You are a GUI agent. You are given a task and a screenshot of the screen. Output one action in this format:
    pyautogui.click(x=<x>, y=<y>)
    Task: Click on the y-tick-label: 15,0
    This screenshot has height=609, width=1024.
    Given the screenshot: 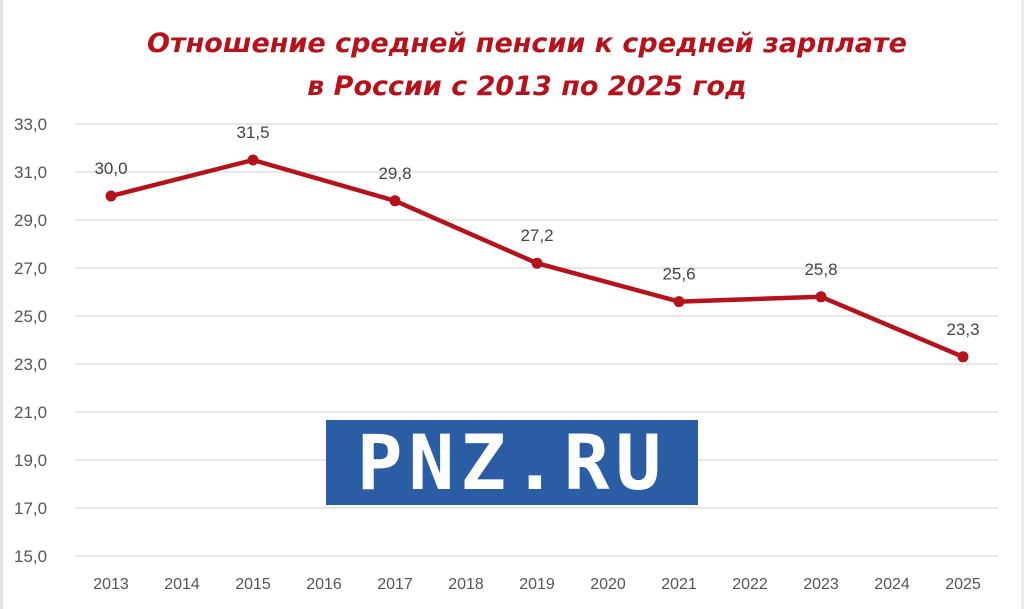 What is the action you would take?
    pyautogui.click(x=30, y=556)
    